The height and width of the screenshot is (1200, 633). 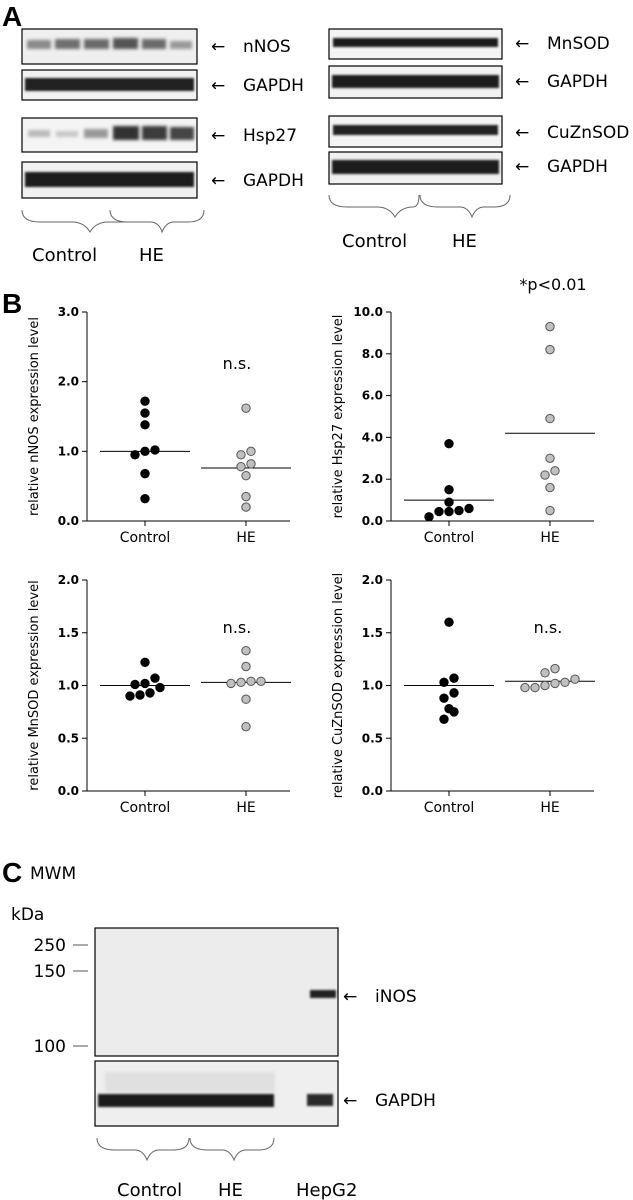 What do you see at coordinates (326, 1190) in the screenshot?
I see `group-label-hepg2: HepG2` at bounding box center [326, 1190].